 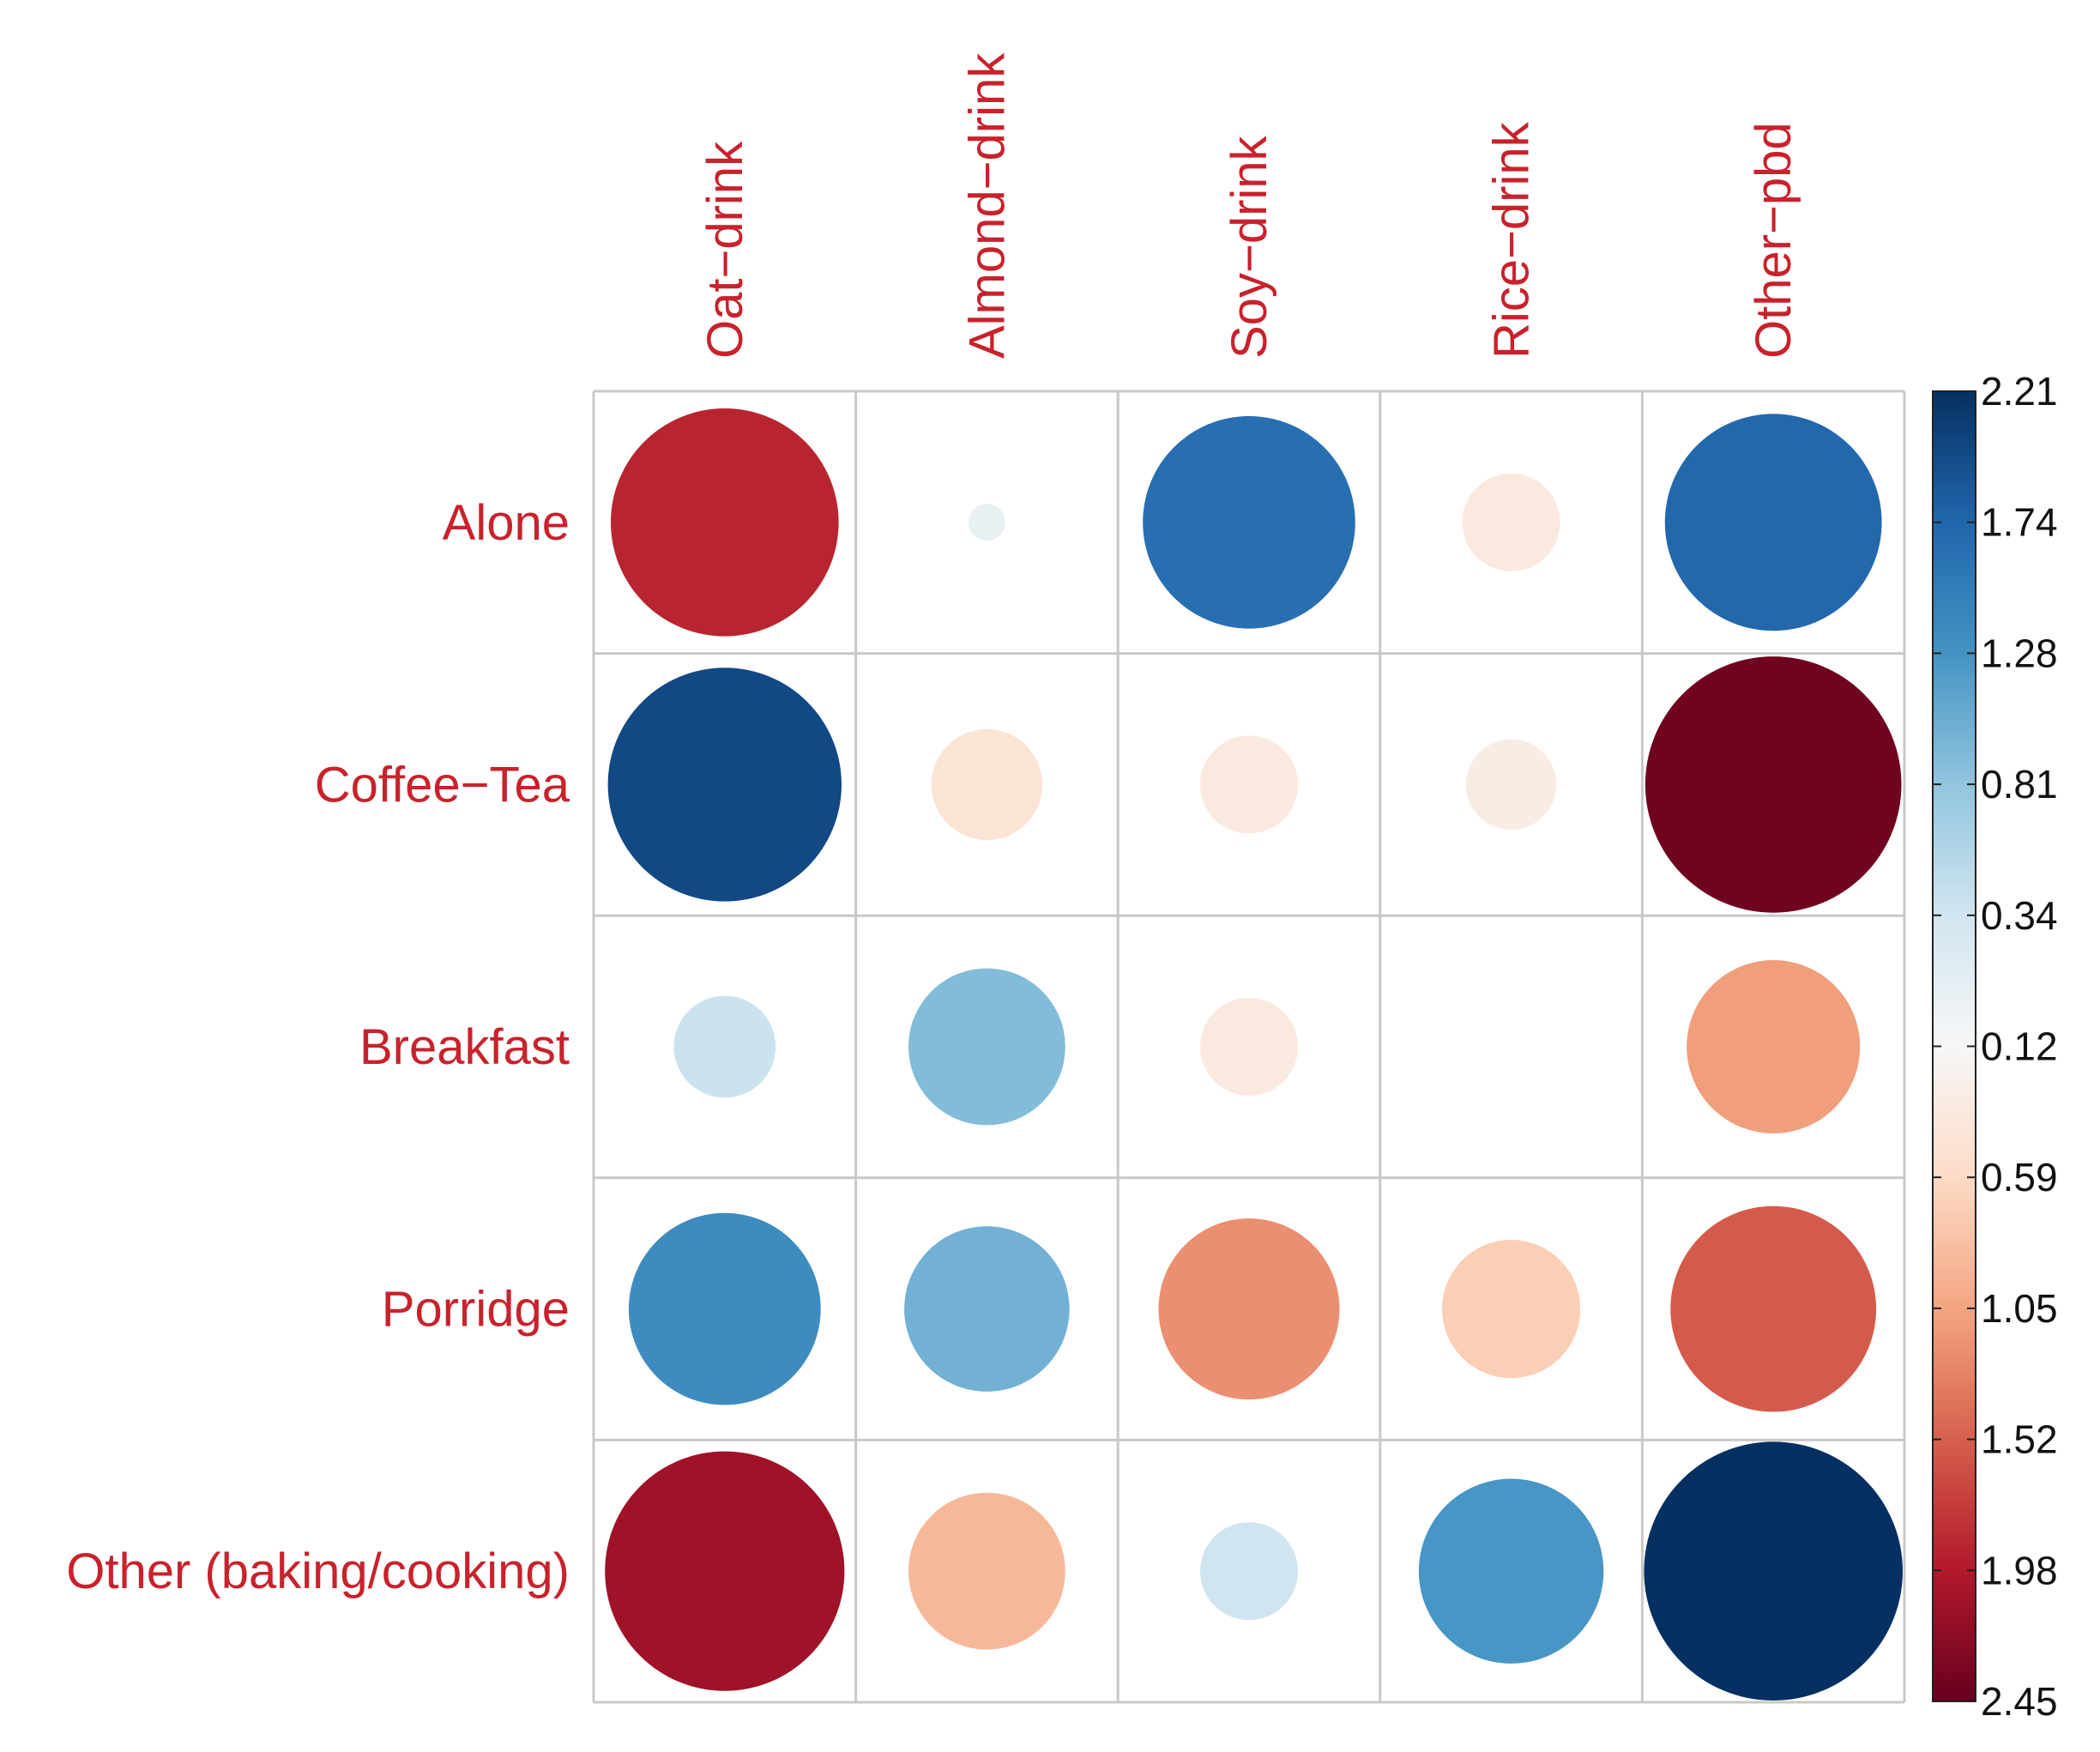 I want to click on column-label: Almond−drink, so click(x=987, y=205).